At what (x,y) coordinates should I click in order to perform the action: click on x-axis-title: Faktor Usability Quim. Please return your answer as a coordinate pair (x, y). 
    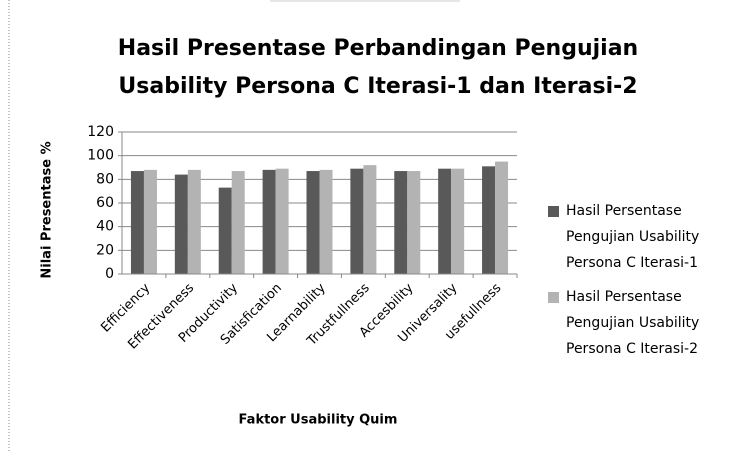
    Looking at the image, I should click on (318, 420).